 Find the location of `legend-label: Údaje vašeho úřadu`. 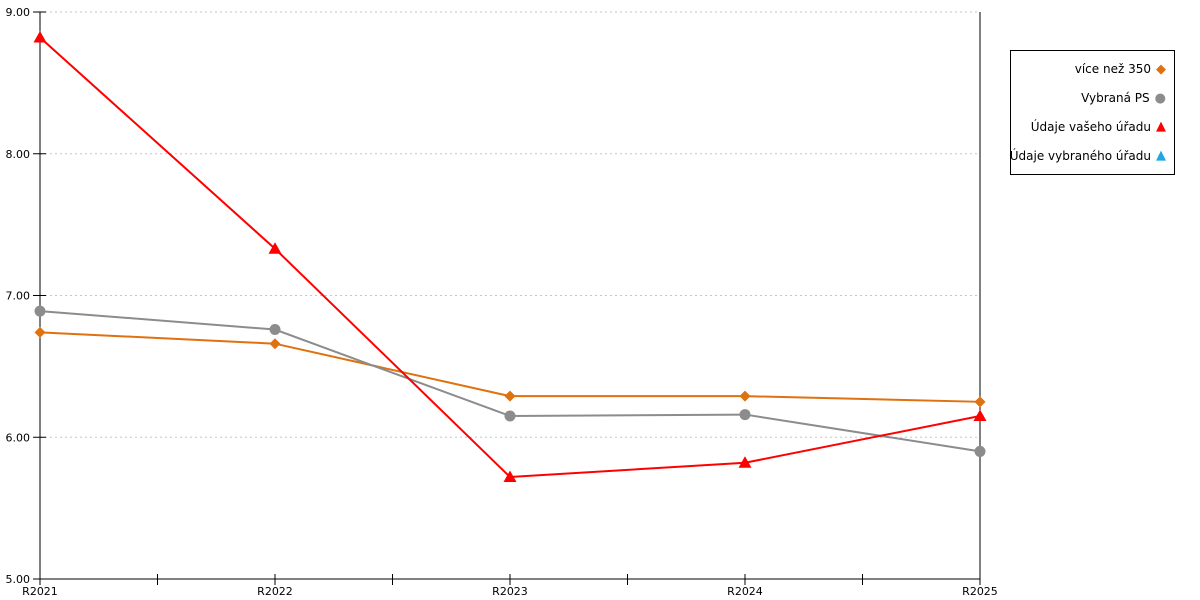

legend-label: Údaje vašeho úřadu is located at coordinates (1090, 126).